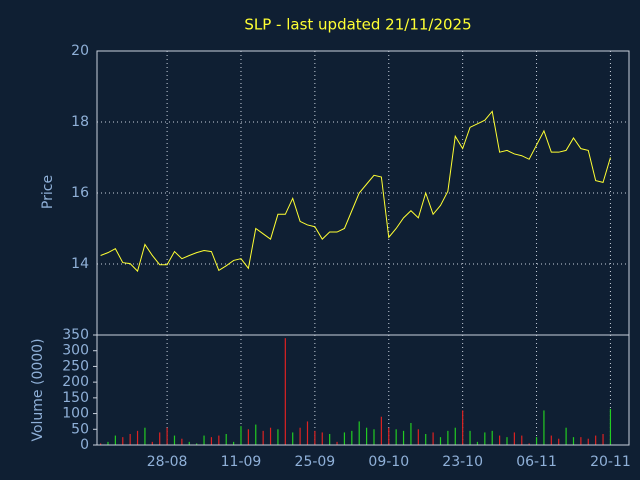 This screenshot has height=480, width=640. What do you see at coordinates (241, 462) in the screenshot?
I see `x-tick-label: 11-09` at bounding box center [241, 462].